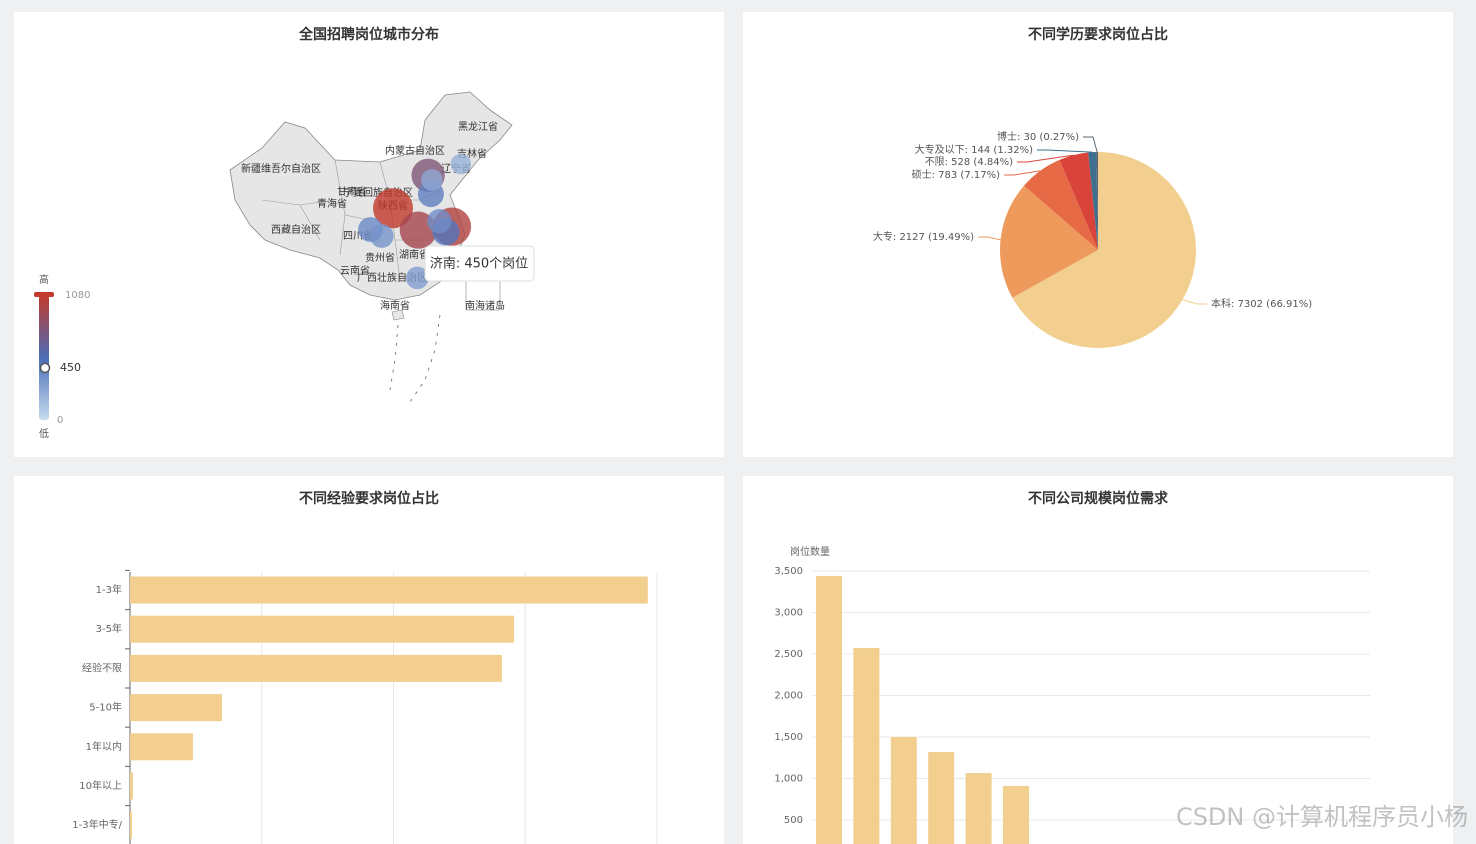  I want to click on south-sea-dashes, so click(415, 360).